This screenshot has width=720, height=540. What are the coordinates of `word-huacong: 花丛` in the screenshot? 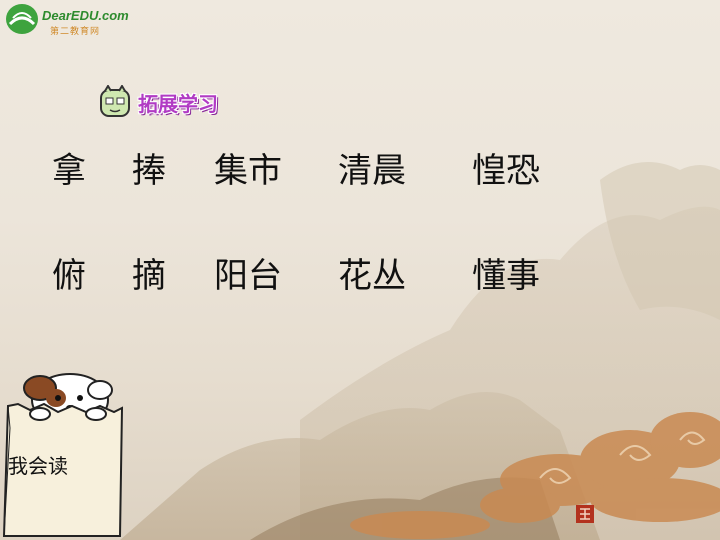 It's located at (372, 276).